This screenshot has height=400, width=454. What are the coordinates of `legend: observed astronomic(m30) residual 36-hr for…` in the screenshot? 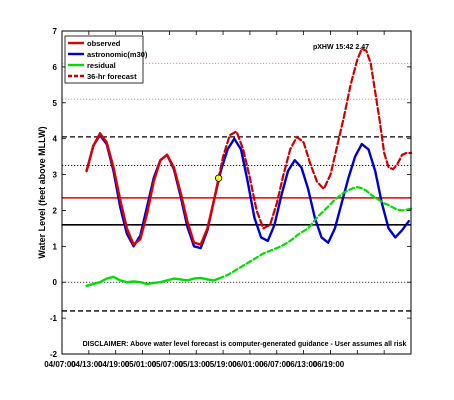 It's located at (106, 59).